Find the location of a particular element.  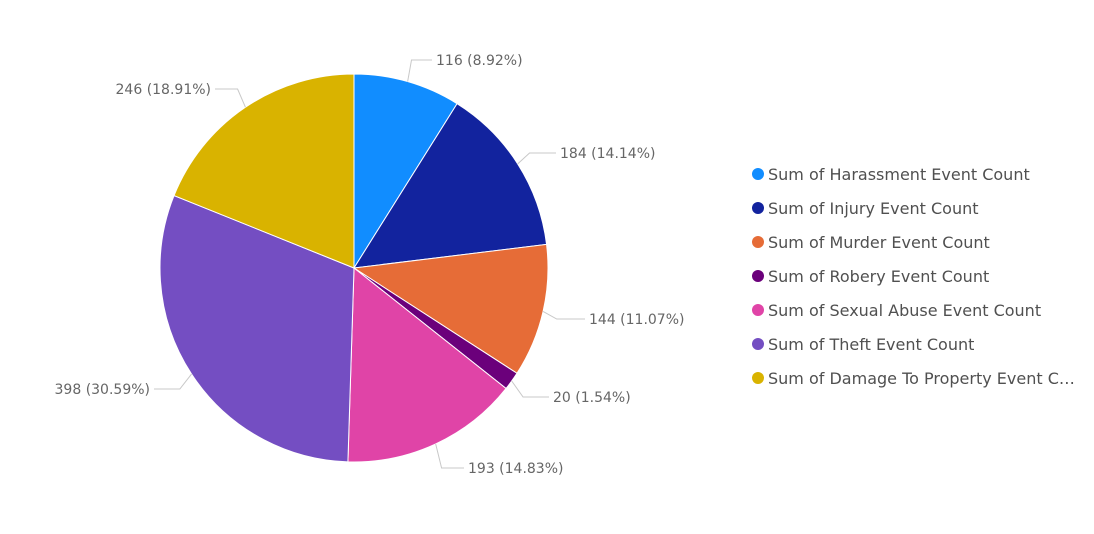

data-label: 246 (18.91%) is located at coordinates (163, 90).